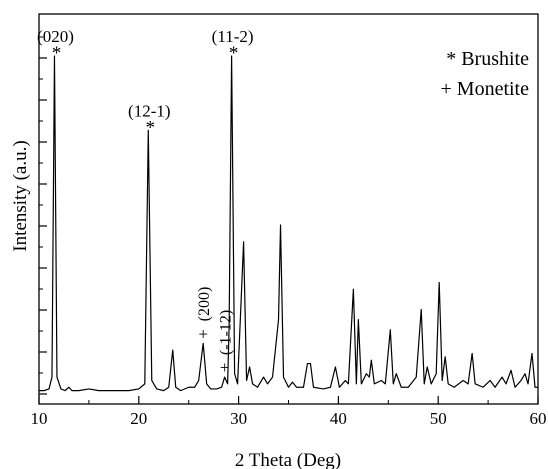  Describe the element at coordinates (233, 36) in the screenshot. I see `peak-label: (11-2)` at that location.